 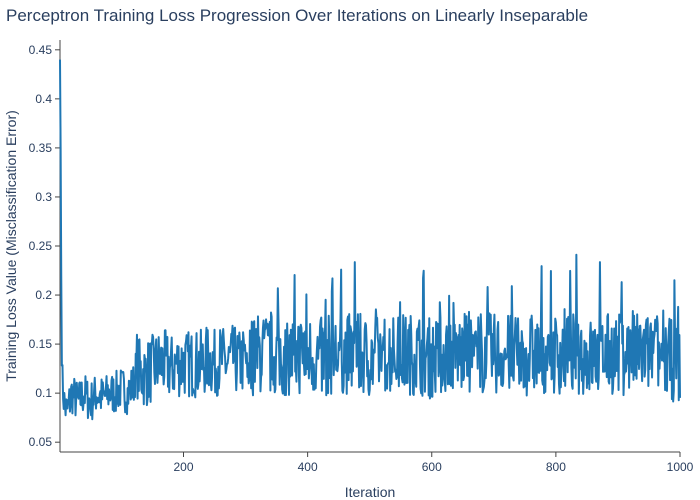 I want to click on y-tick-label: 0.05, so click(x=41, y=442).